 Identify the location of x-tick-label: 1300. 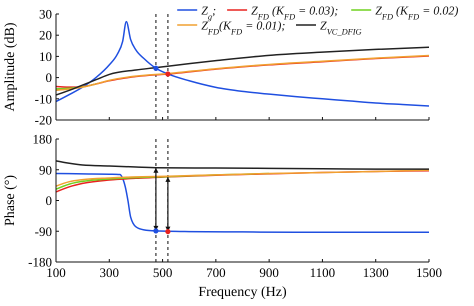
(375, 272).